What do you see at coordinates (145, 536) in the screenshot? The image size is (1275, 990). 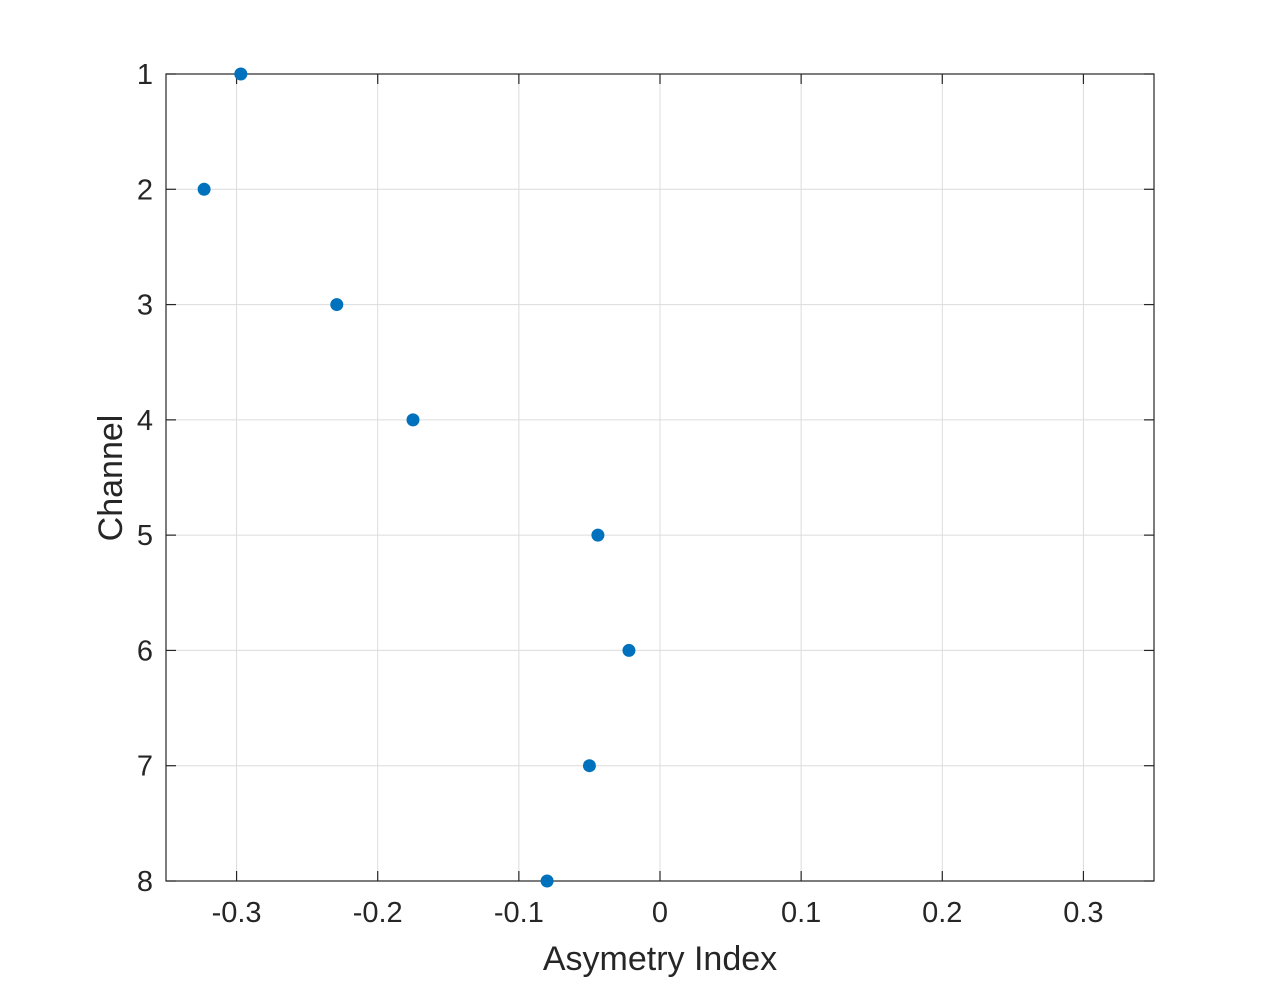 I see `y-tick-label: 5` at bounding box center [145, 536].